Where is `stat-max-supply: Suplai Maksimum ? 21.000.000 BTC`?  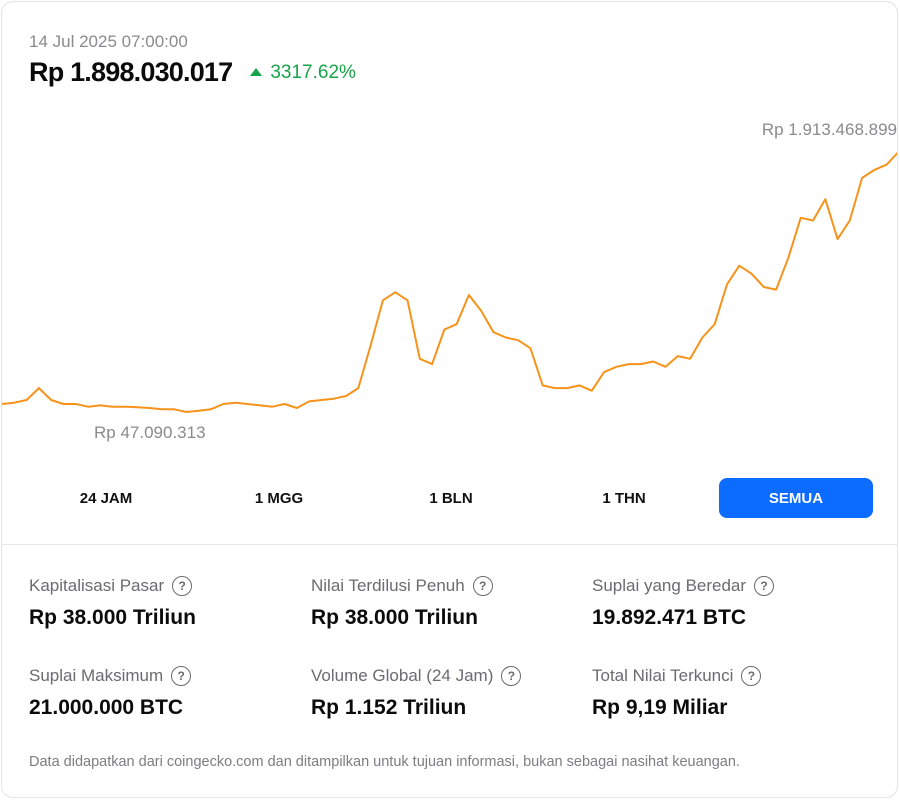 stat-max-supply: Suplai Maksimum ? 21.000.000 BTC is located at coordinates (164, 693).